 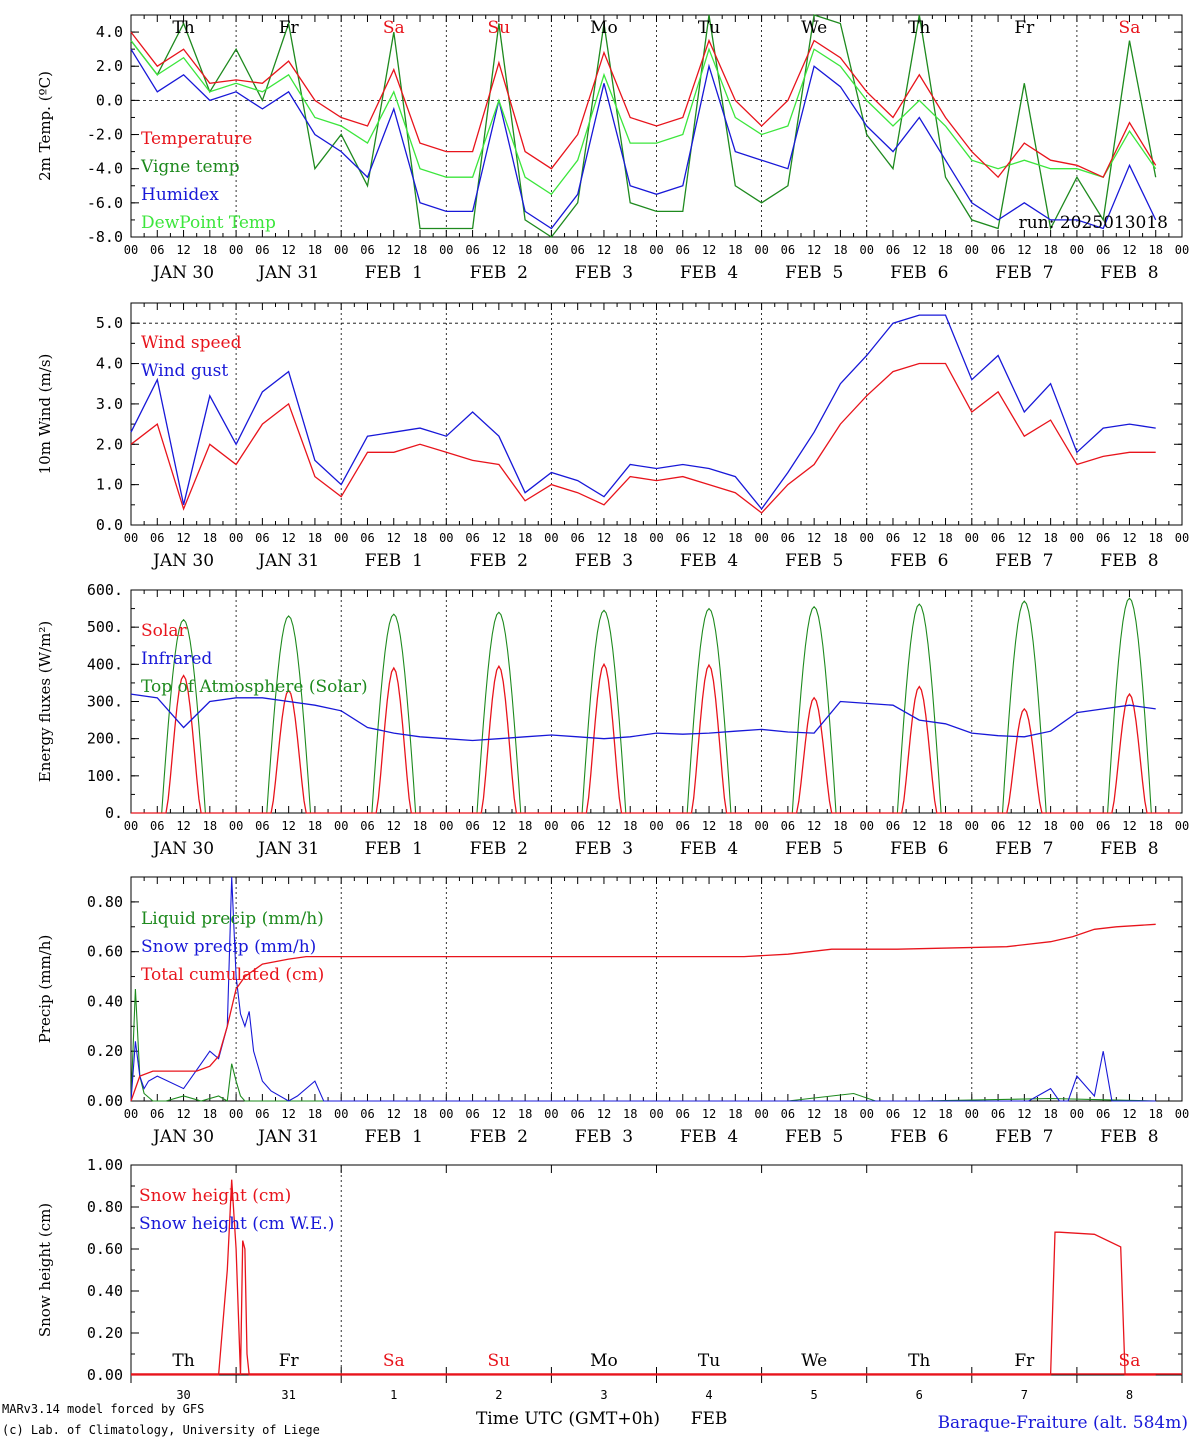 What do you see at coordinates (655, 705) in the screenshot?
I see `series-top-of-atmosphere` at bounding box center [655, 705].